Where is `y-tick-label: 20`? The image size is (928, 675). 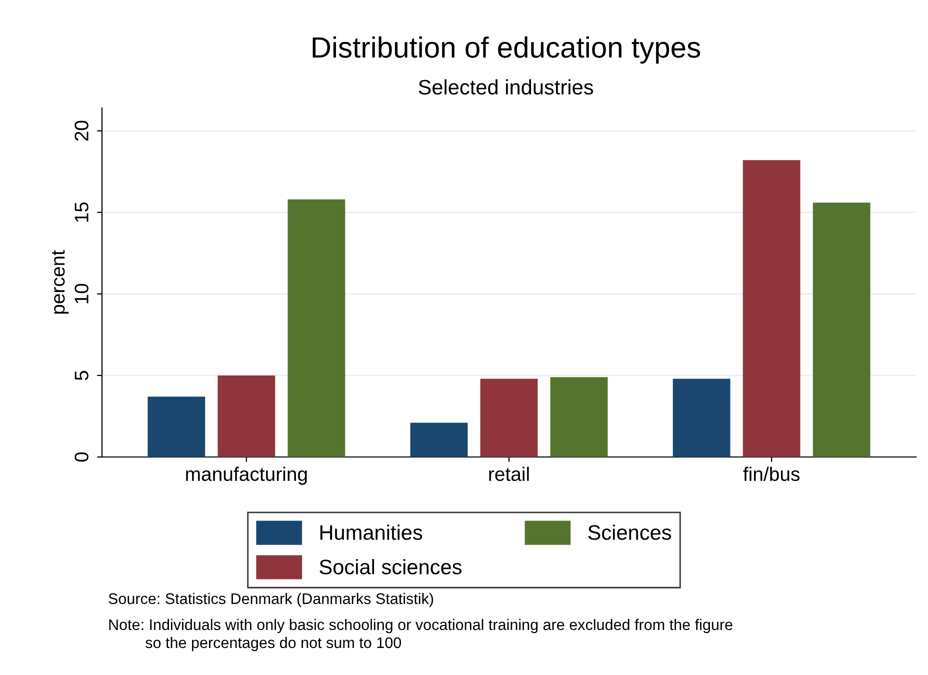 y-tick-label: 20 is located at coordinates (81, 130).